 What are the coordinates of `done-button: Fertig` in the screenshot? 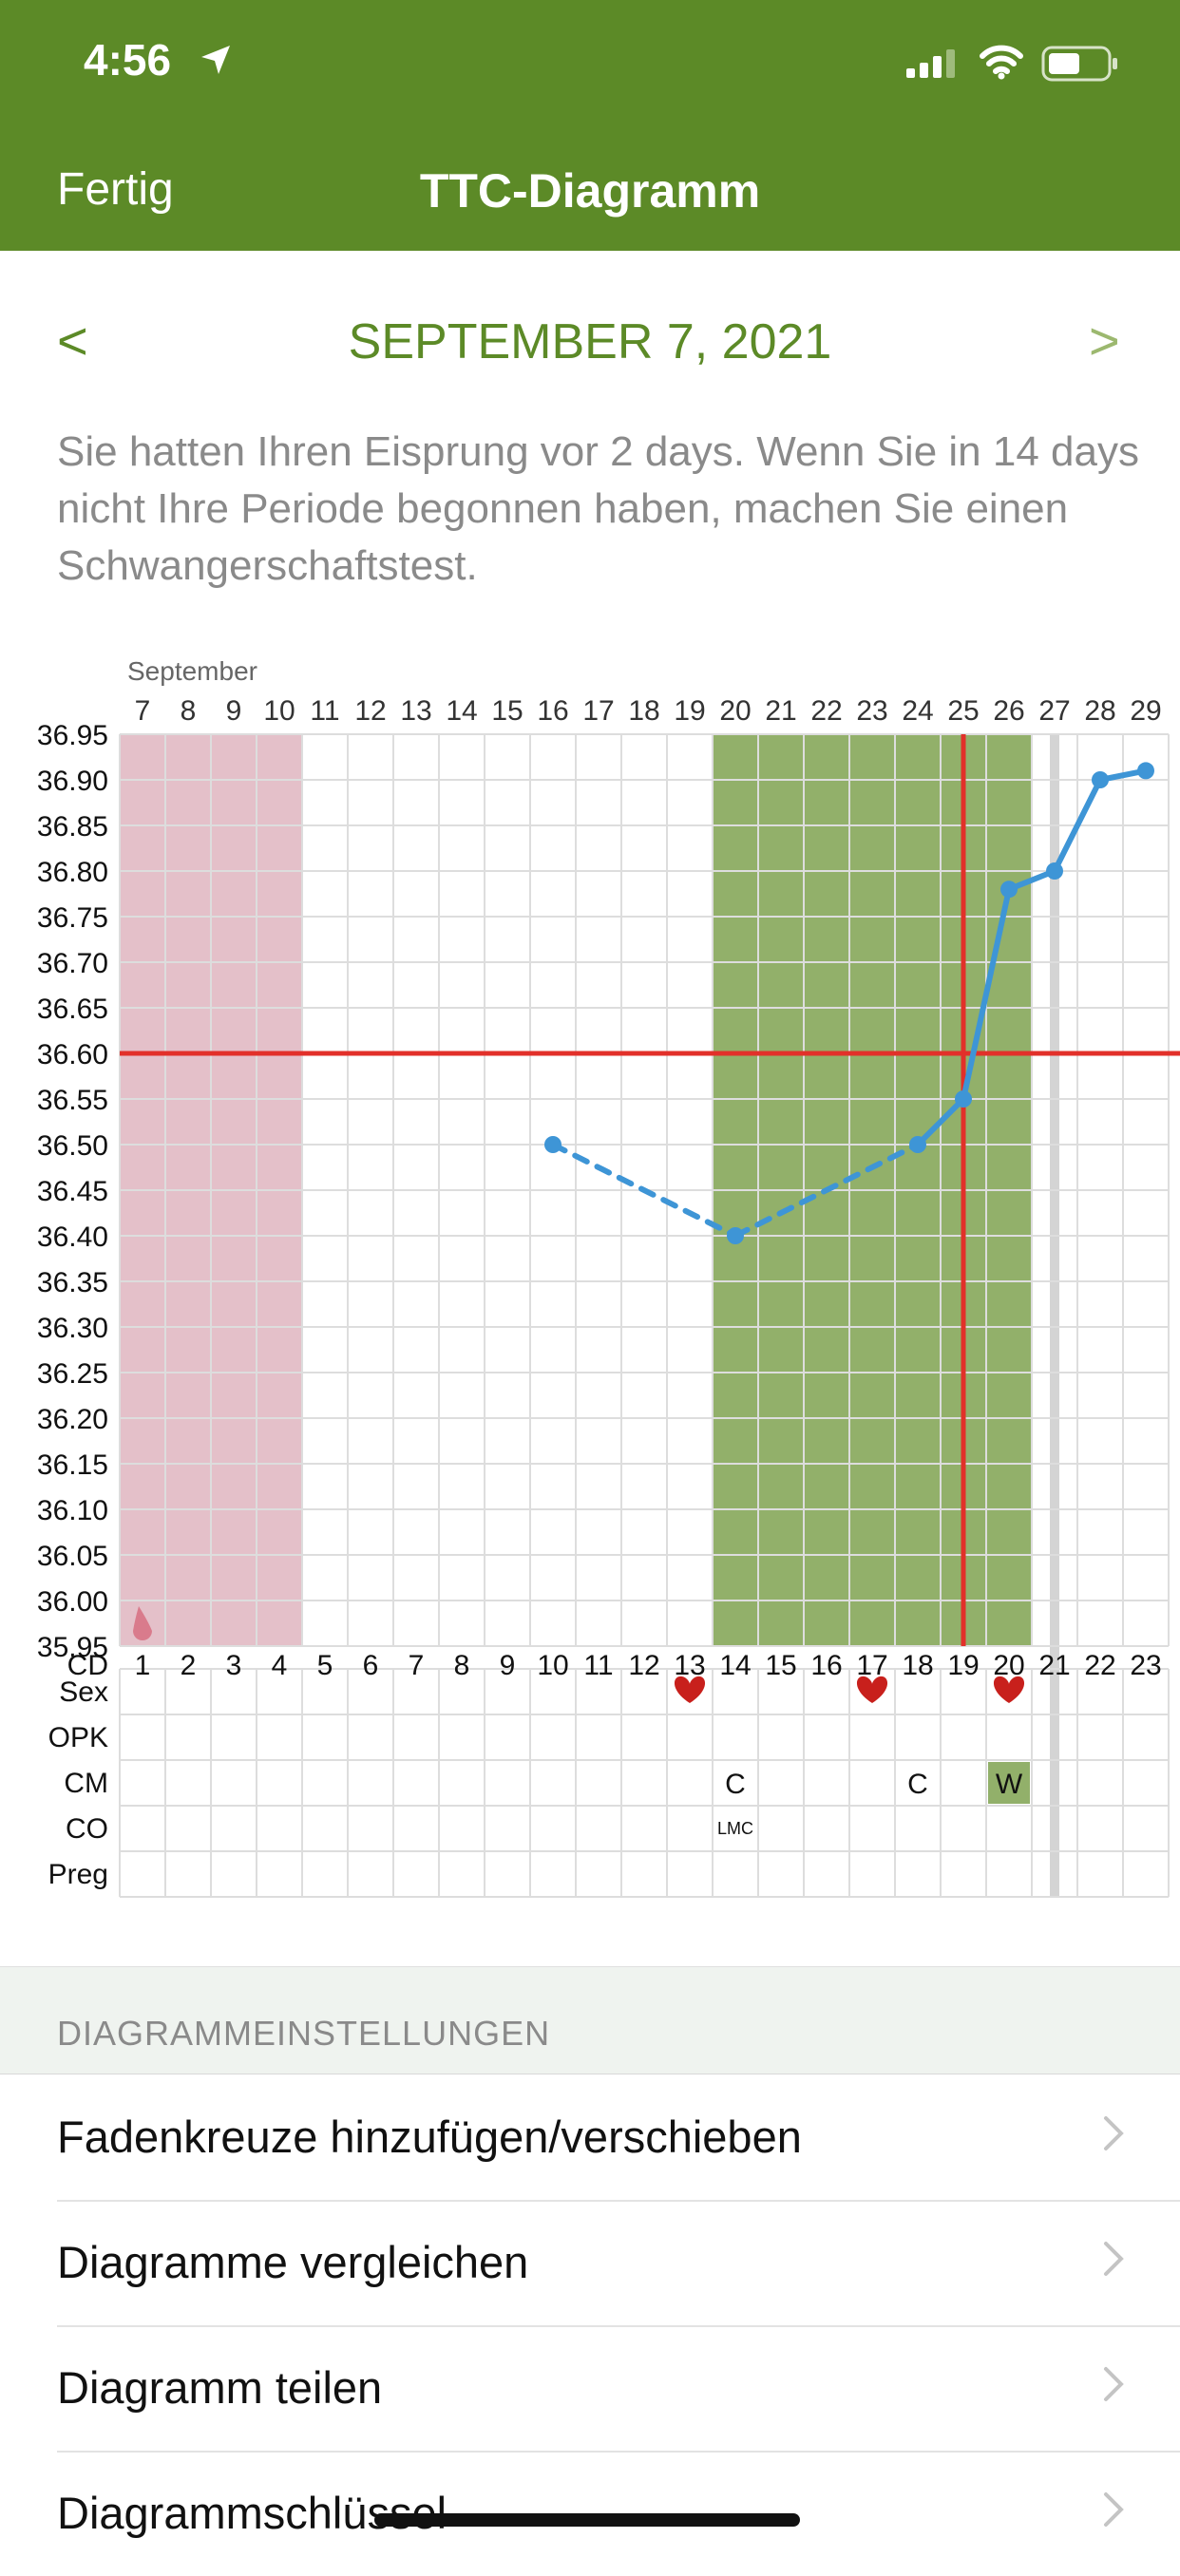 It's located at (115, 189).